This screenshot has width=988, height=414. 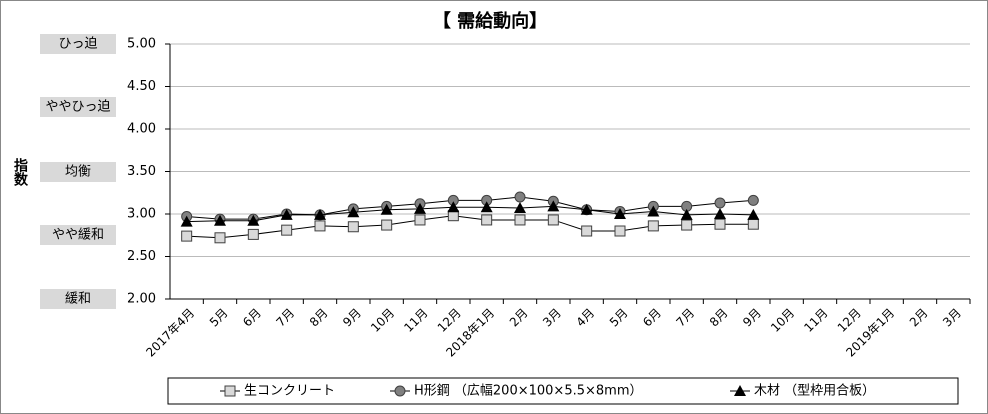 I want to click on level-label: ややひっ迫, so click(x=77, y=107).